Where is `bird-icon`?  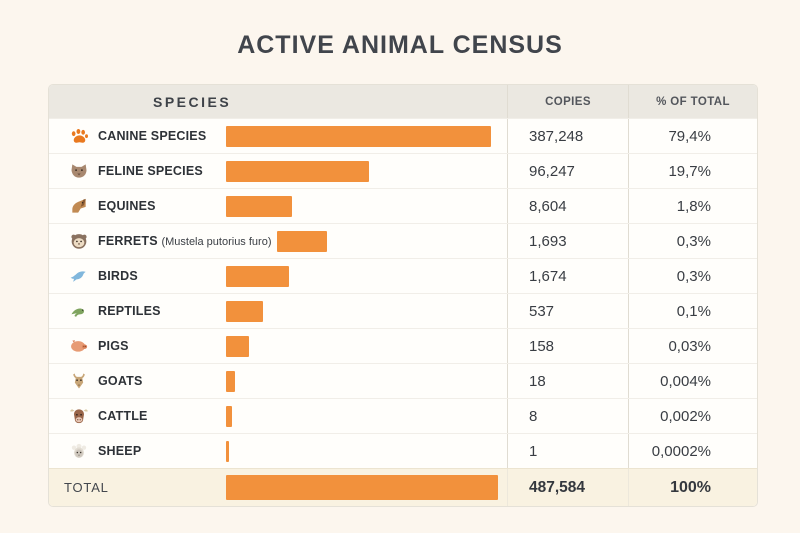
bird-icon is located at coordinates (79, 276).